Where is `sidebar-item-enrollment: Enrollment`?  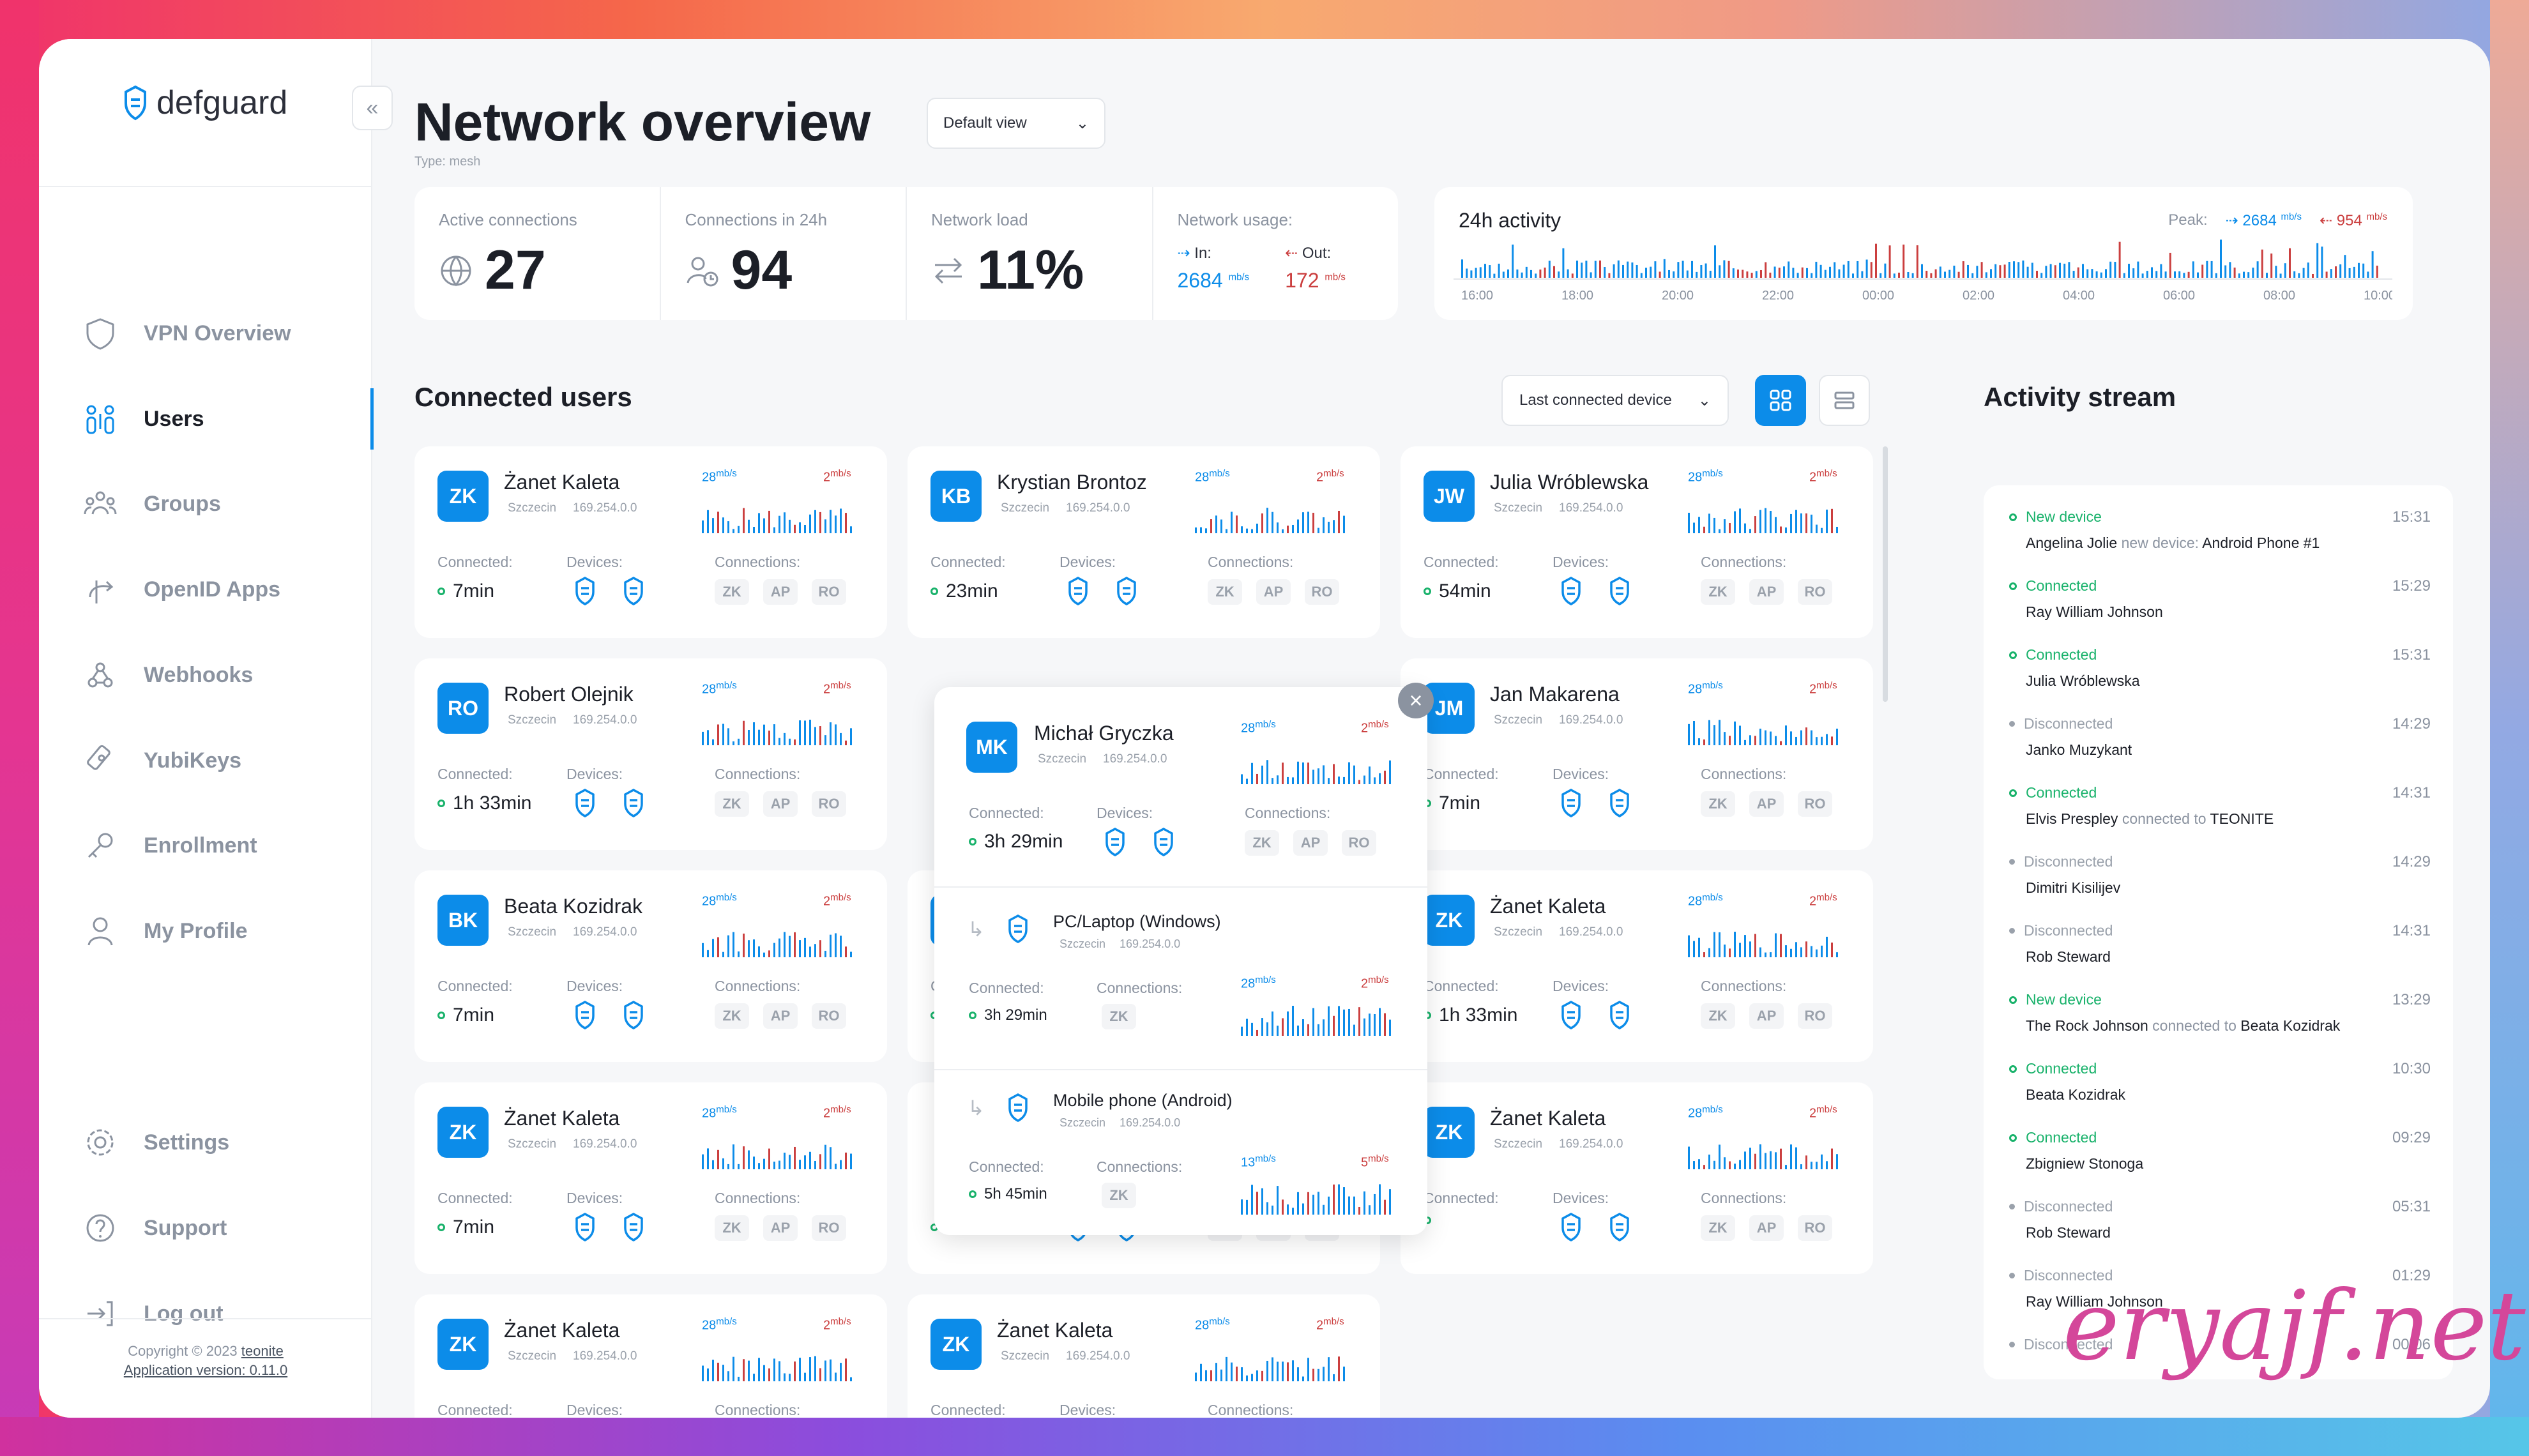
sidebar-item-enrollment: Enrollment is located at coordinates (205, 845).